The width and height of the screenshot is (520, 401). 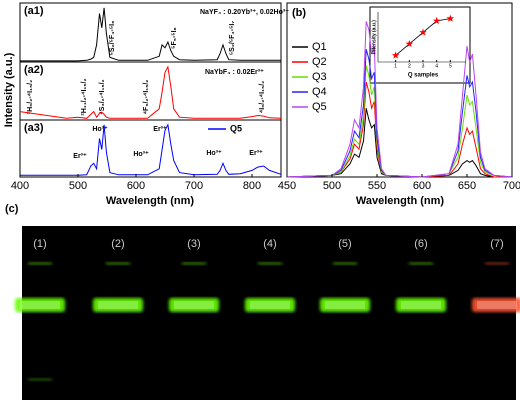 I want to click on annotation: ²H₁₁/₂-⁴I₁₅/₂, so click(x=84, y=96).